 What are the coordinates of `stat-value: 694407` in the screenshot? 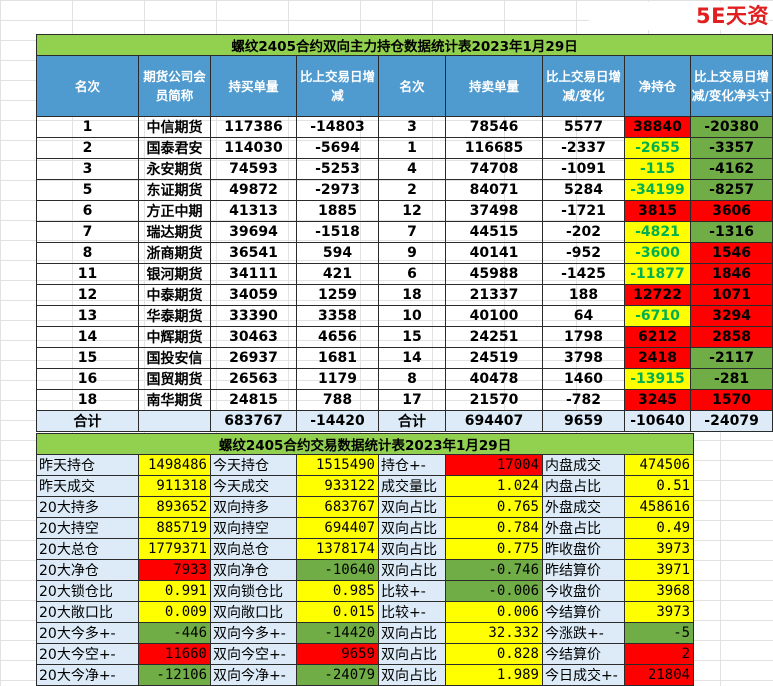 It's located at (337, 528).